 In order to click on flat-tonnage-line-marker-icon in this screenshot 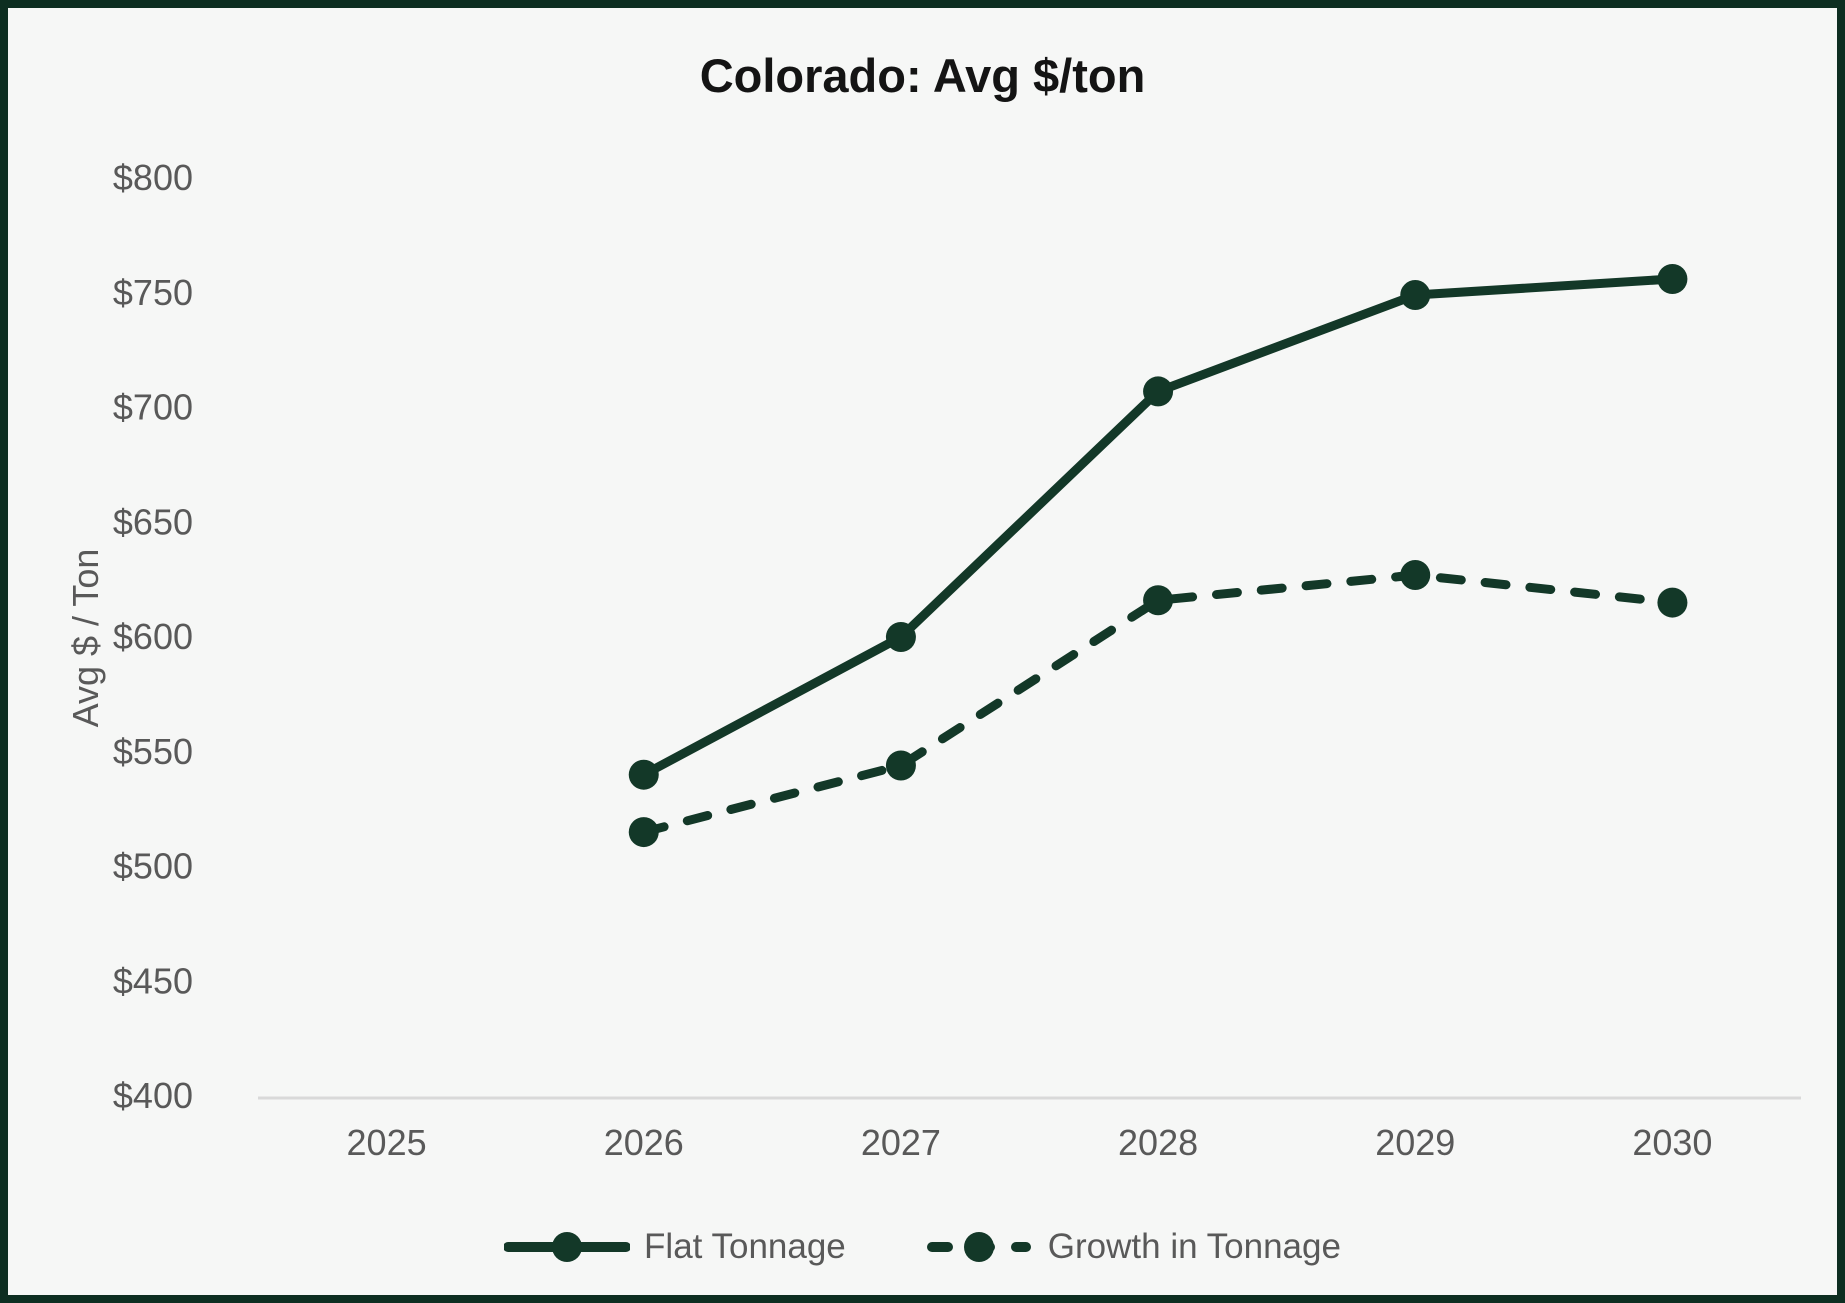, I will do `click(567, 1247)`.